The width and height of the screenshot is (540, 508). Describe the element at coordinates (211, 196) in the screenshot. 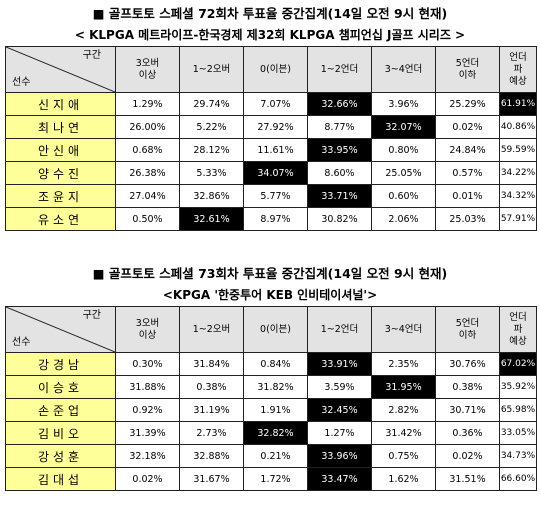

I see `vote-rate-cell: 32.86%` at that location.